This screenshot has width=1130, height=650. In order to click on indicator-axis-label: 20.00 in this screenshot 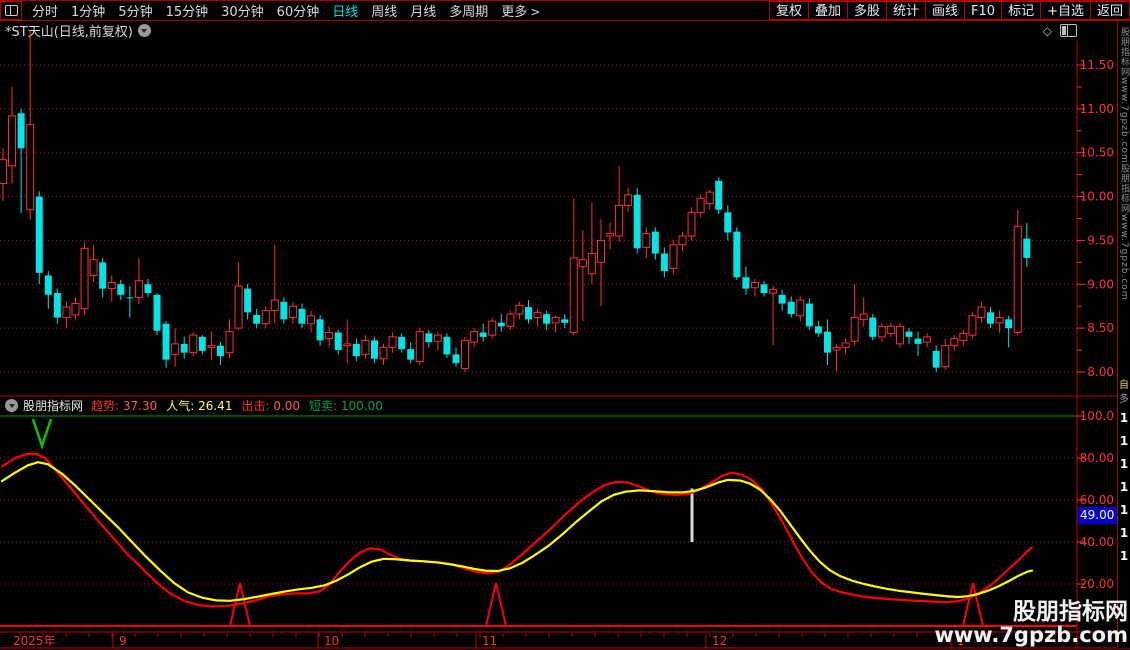, I will do `click(1097, 584)`.